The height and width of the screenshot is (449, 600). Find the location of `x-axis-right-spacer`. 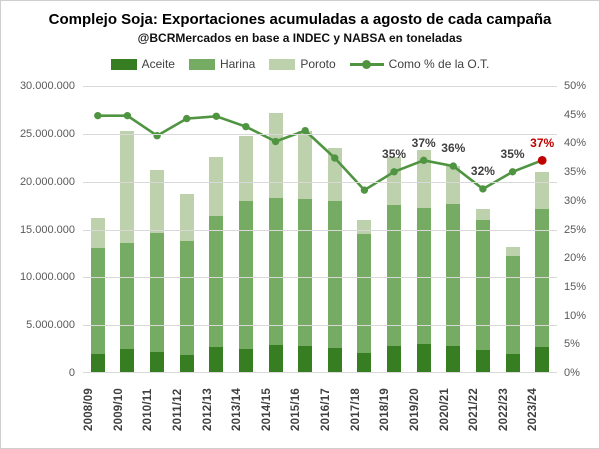

x-axis-right-spacer is located at coordinates (578, 410).